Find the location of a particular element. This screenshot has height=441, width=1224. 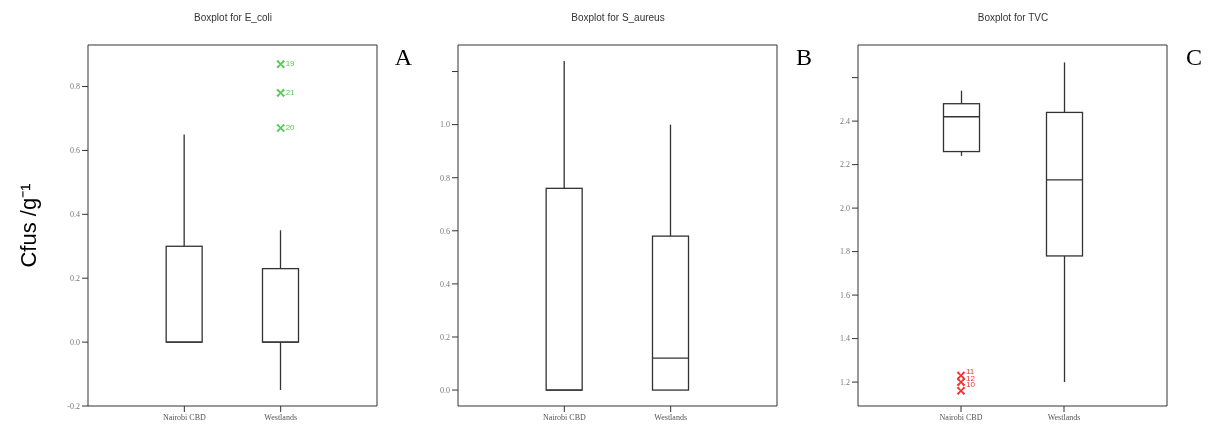

annotation: 19 is located at coordinates (290, 64).